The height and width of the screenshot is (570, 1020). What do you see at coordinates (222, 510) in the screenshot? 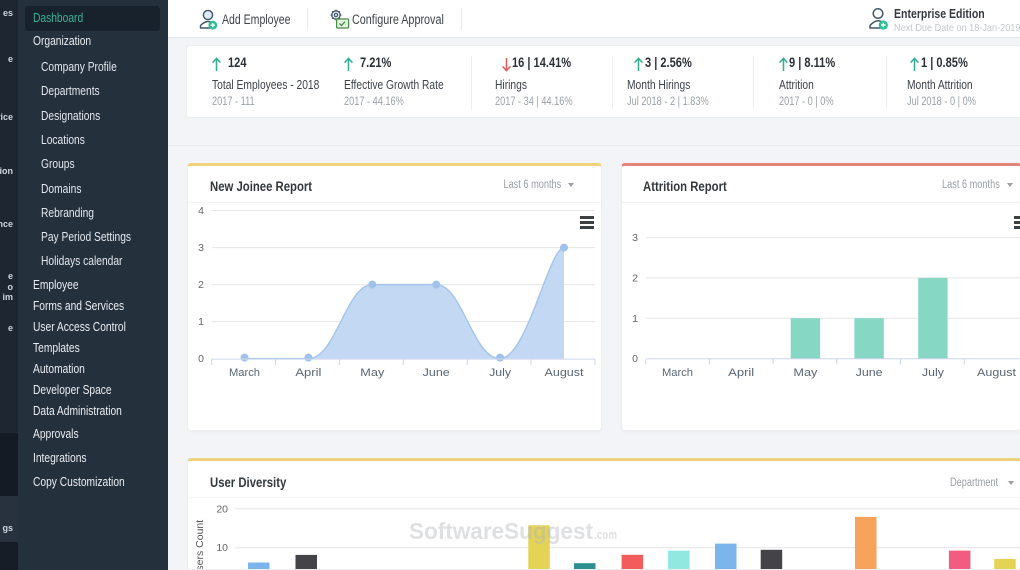
I see `svg-text: 20` at bounding box center [222, 510].